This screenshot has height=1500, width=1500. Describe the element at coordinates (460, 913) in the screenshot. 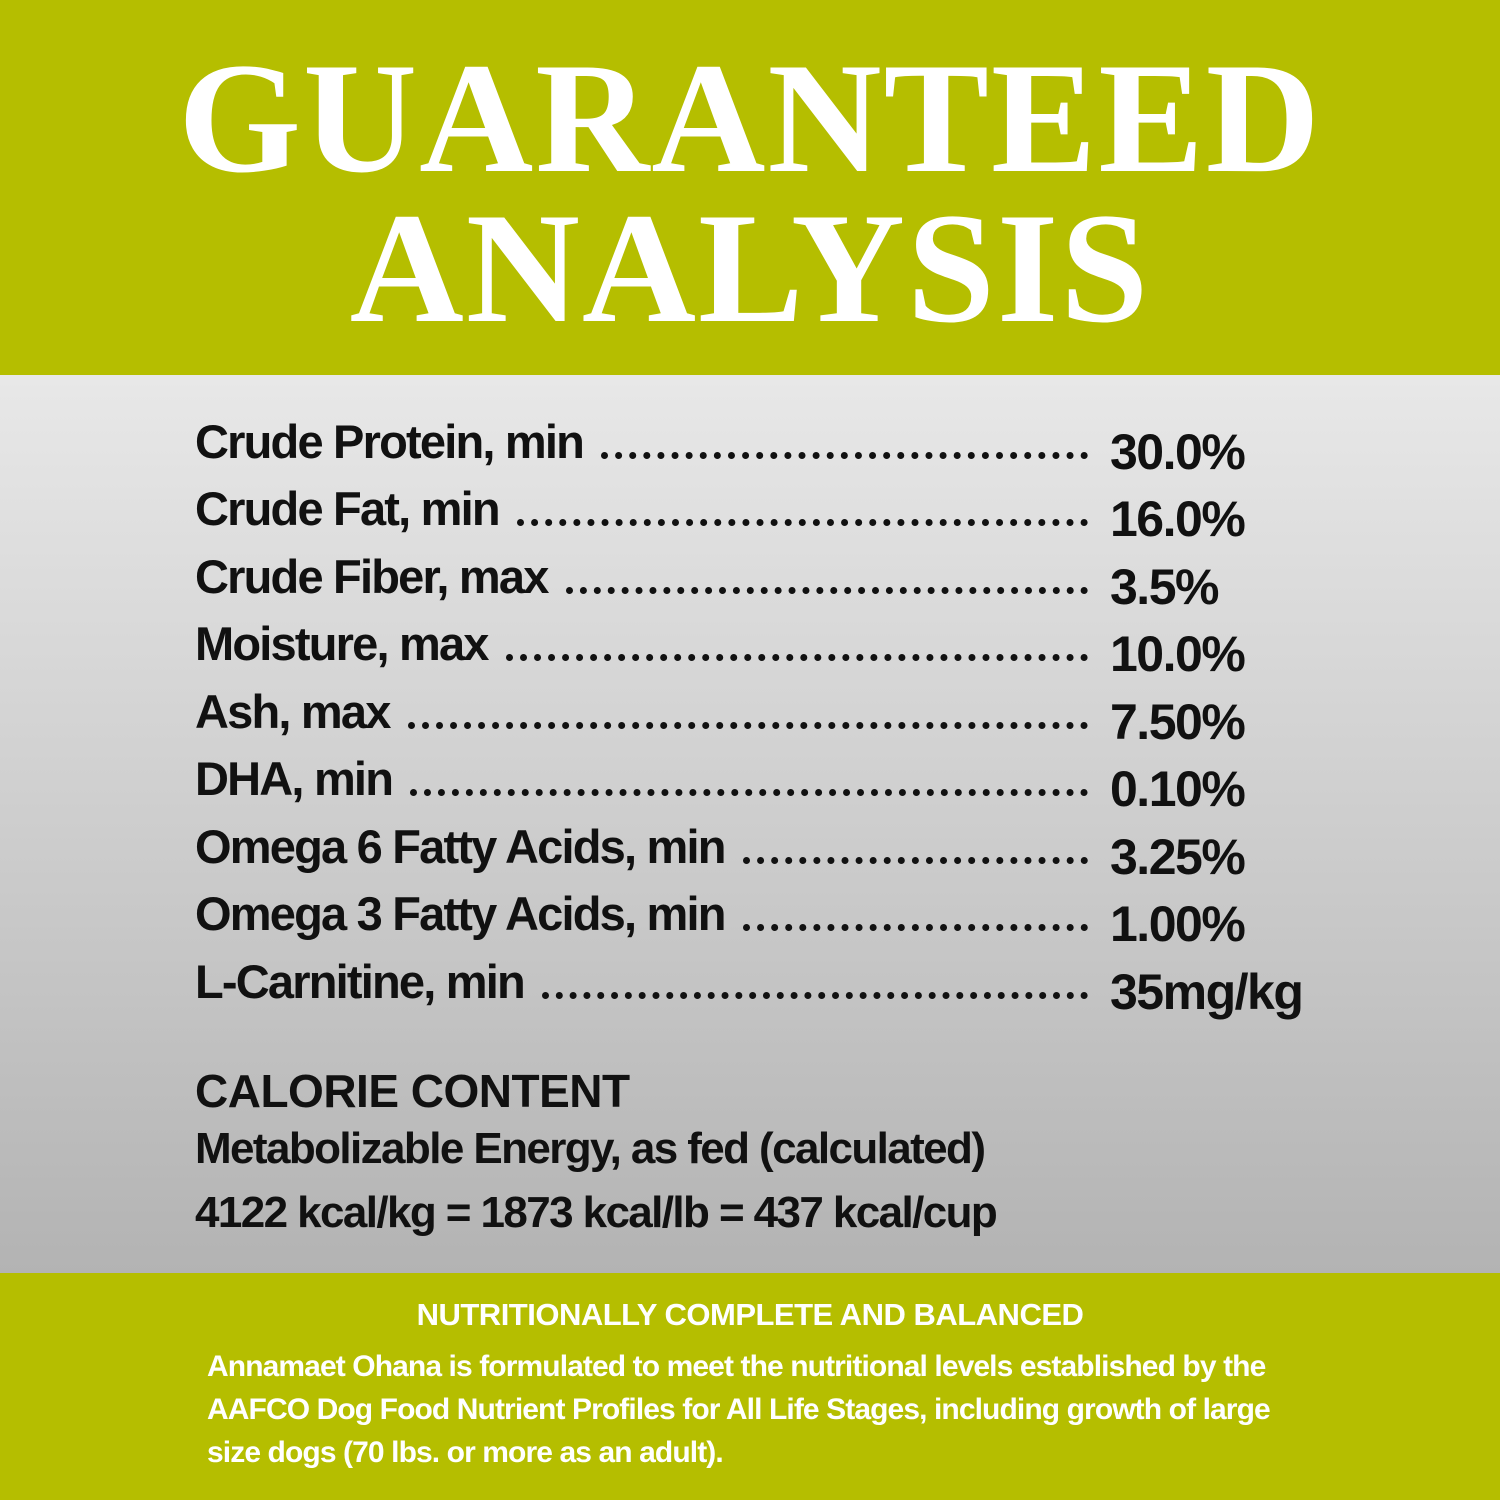

I see `nutrient-label: Omega 3 Fatty Acids, min` at that location.